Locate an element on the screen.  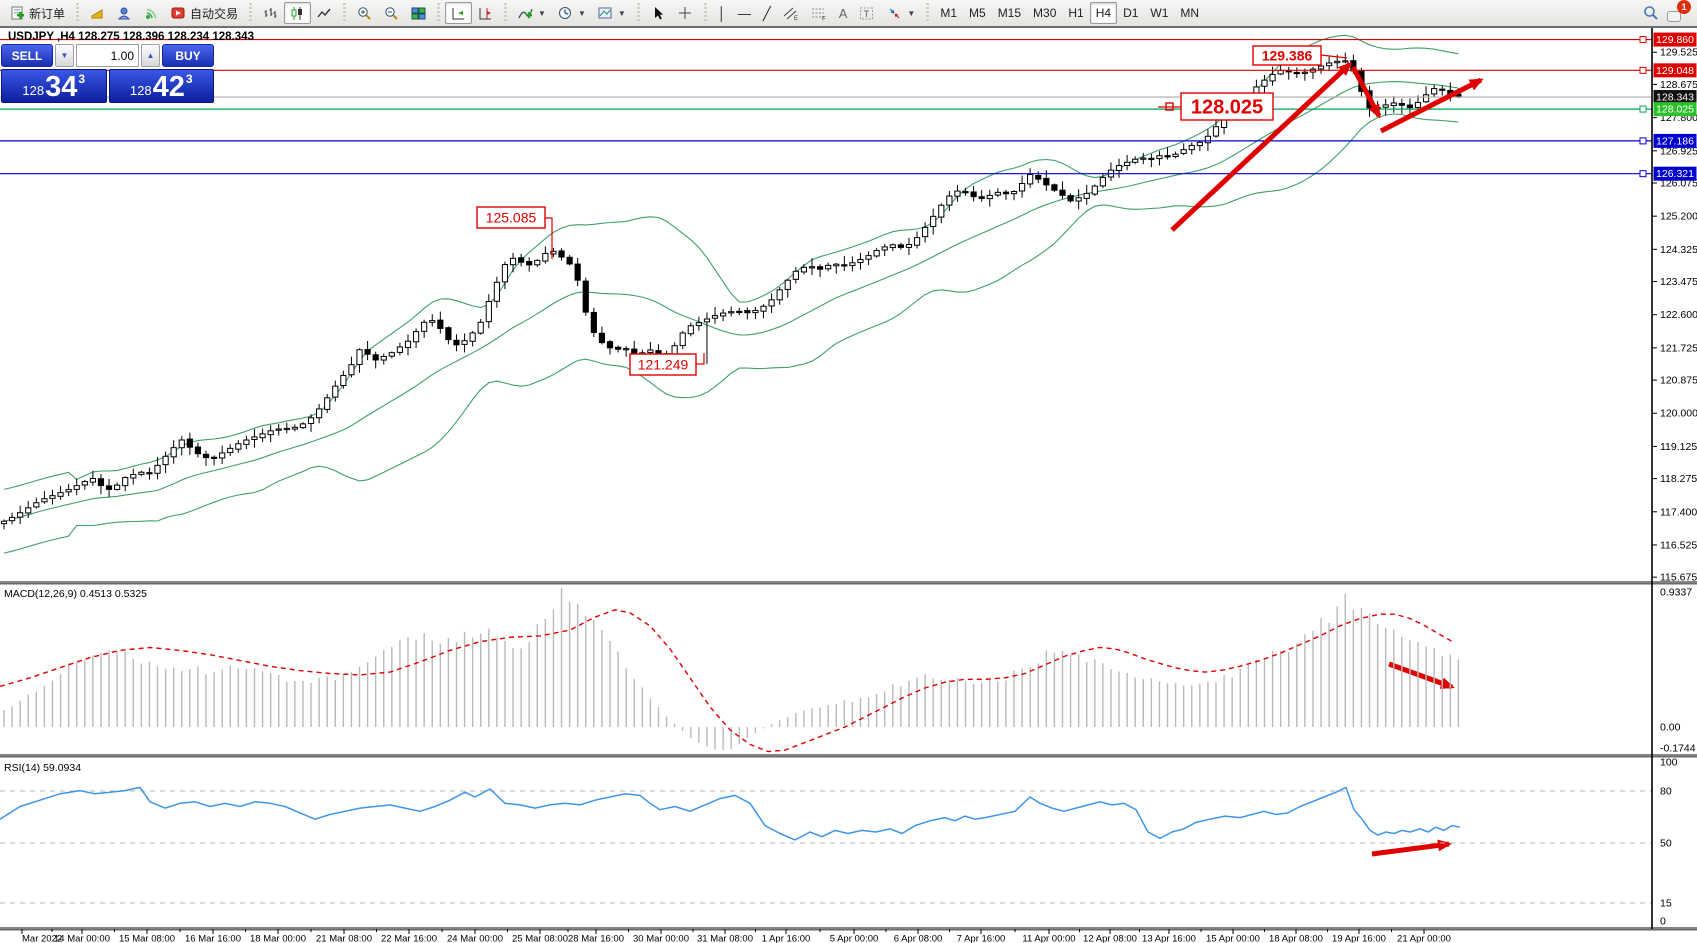
trendline-button: ╱ is located at coordinates (767, 13).